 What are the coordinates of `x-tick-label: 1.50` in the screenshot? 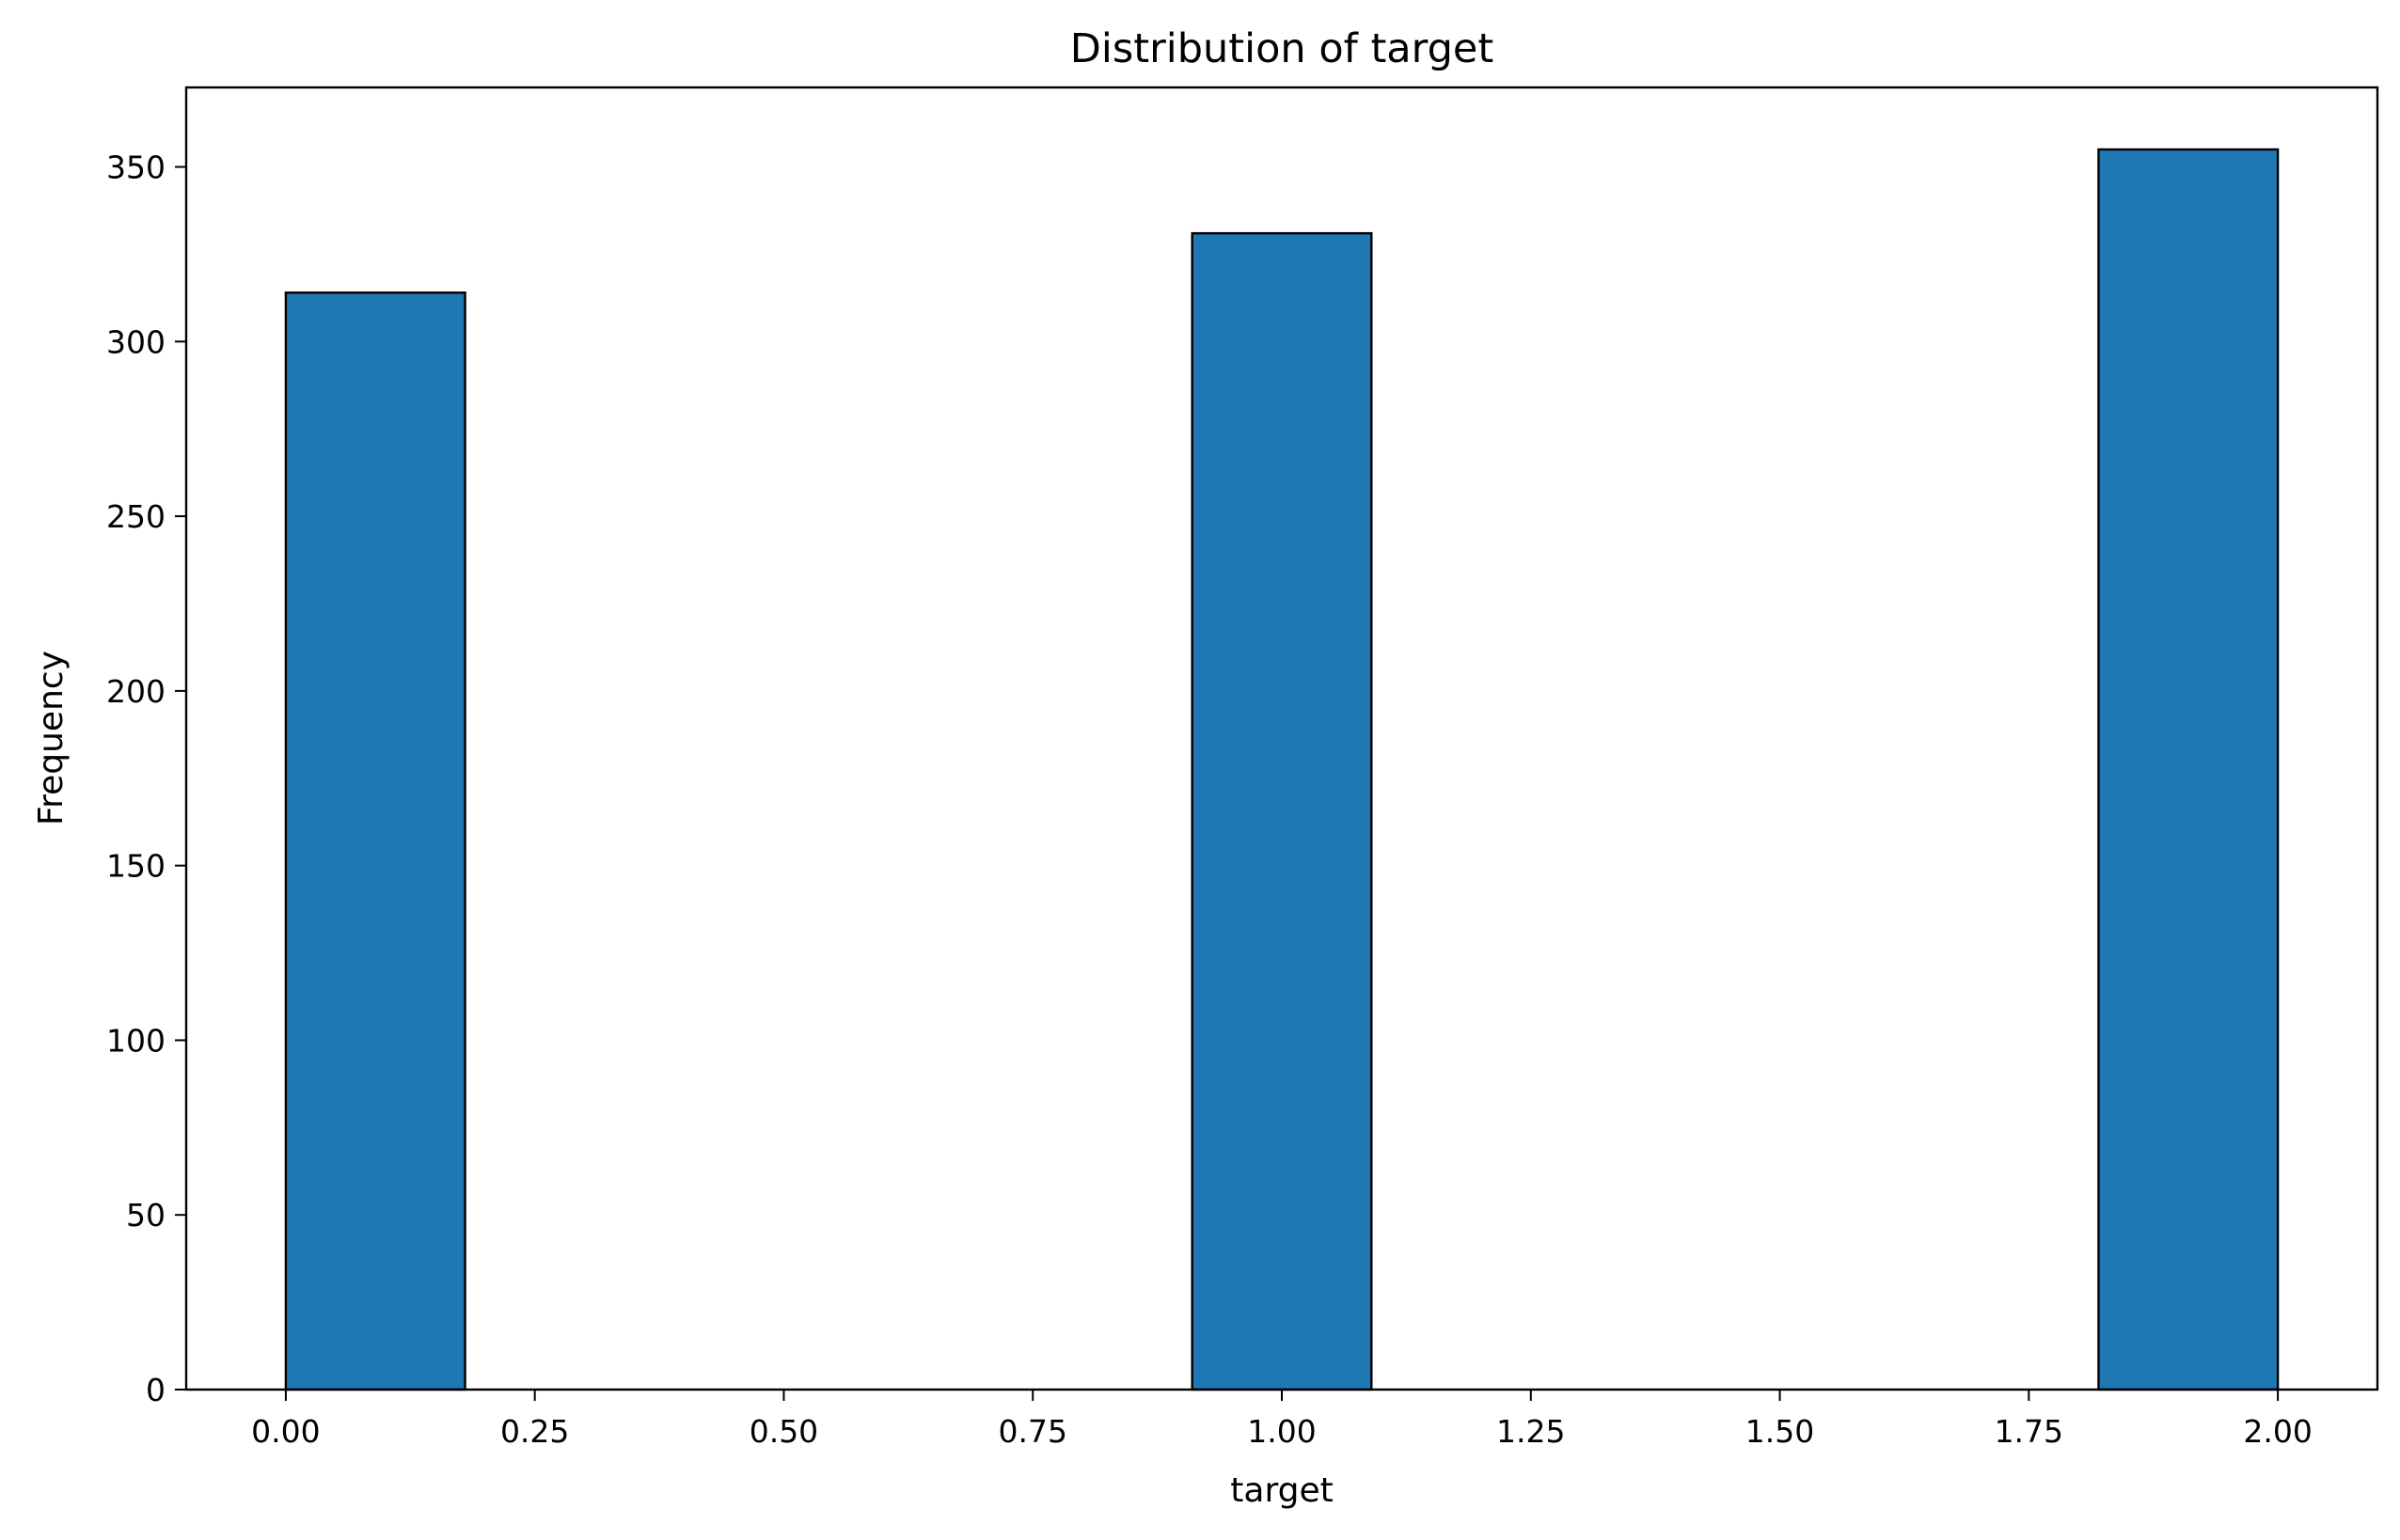 It's located at (1779, 1432).